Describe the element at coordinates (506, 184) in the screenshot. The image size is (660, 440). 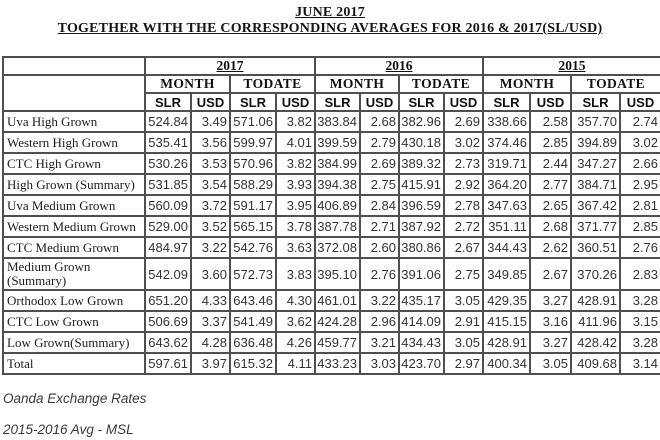
I see `table-cell: 364.20` at that location.